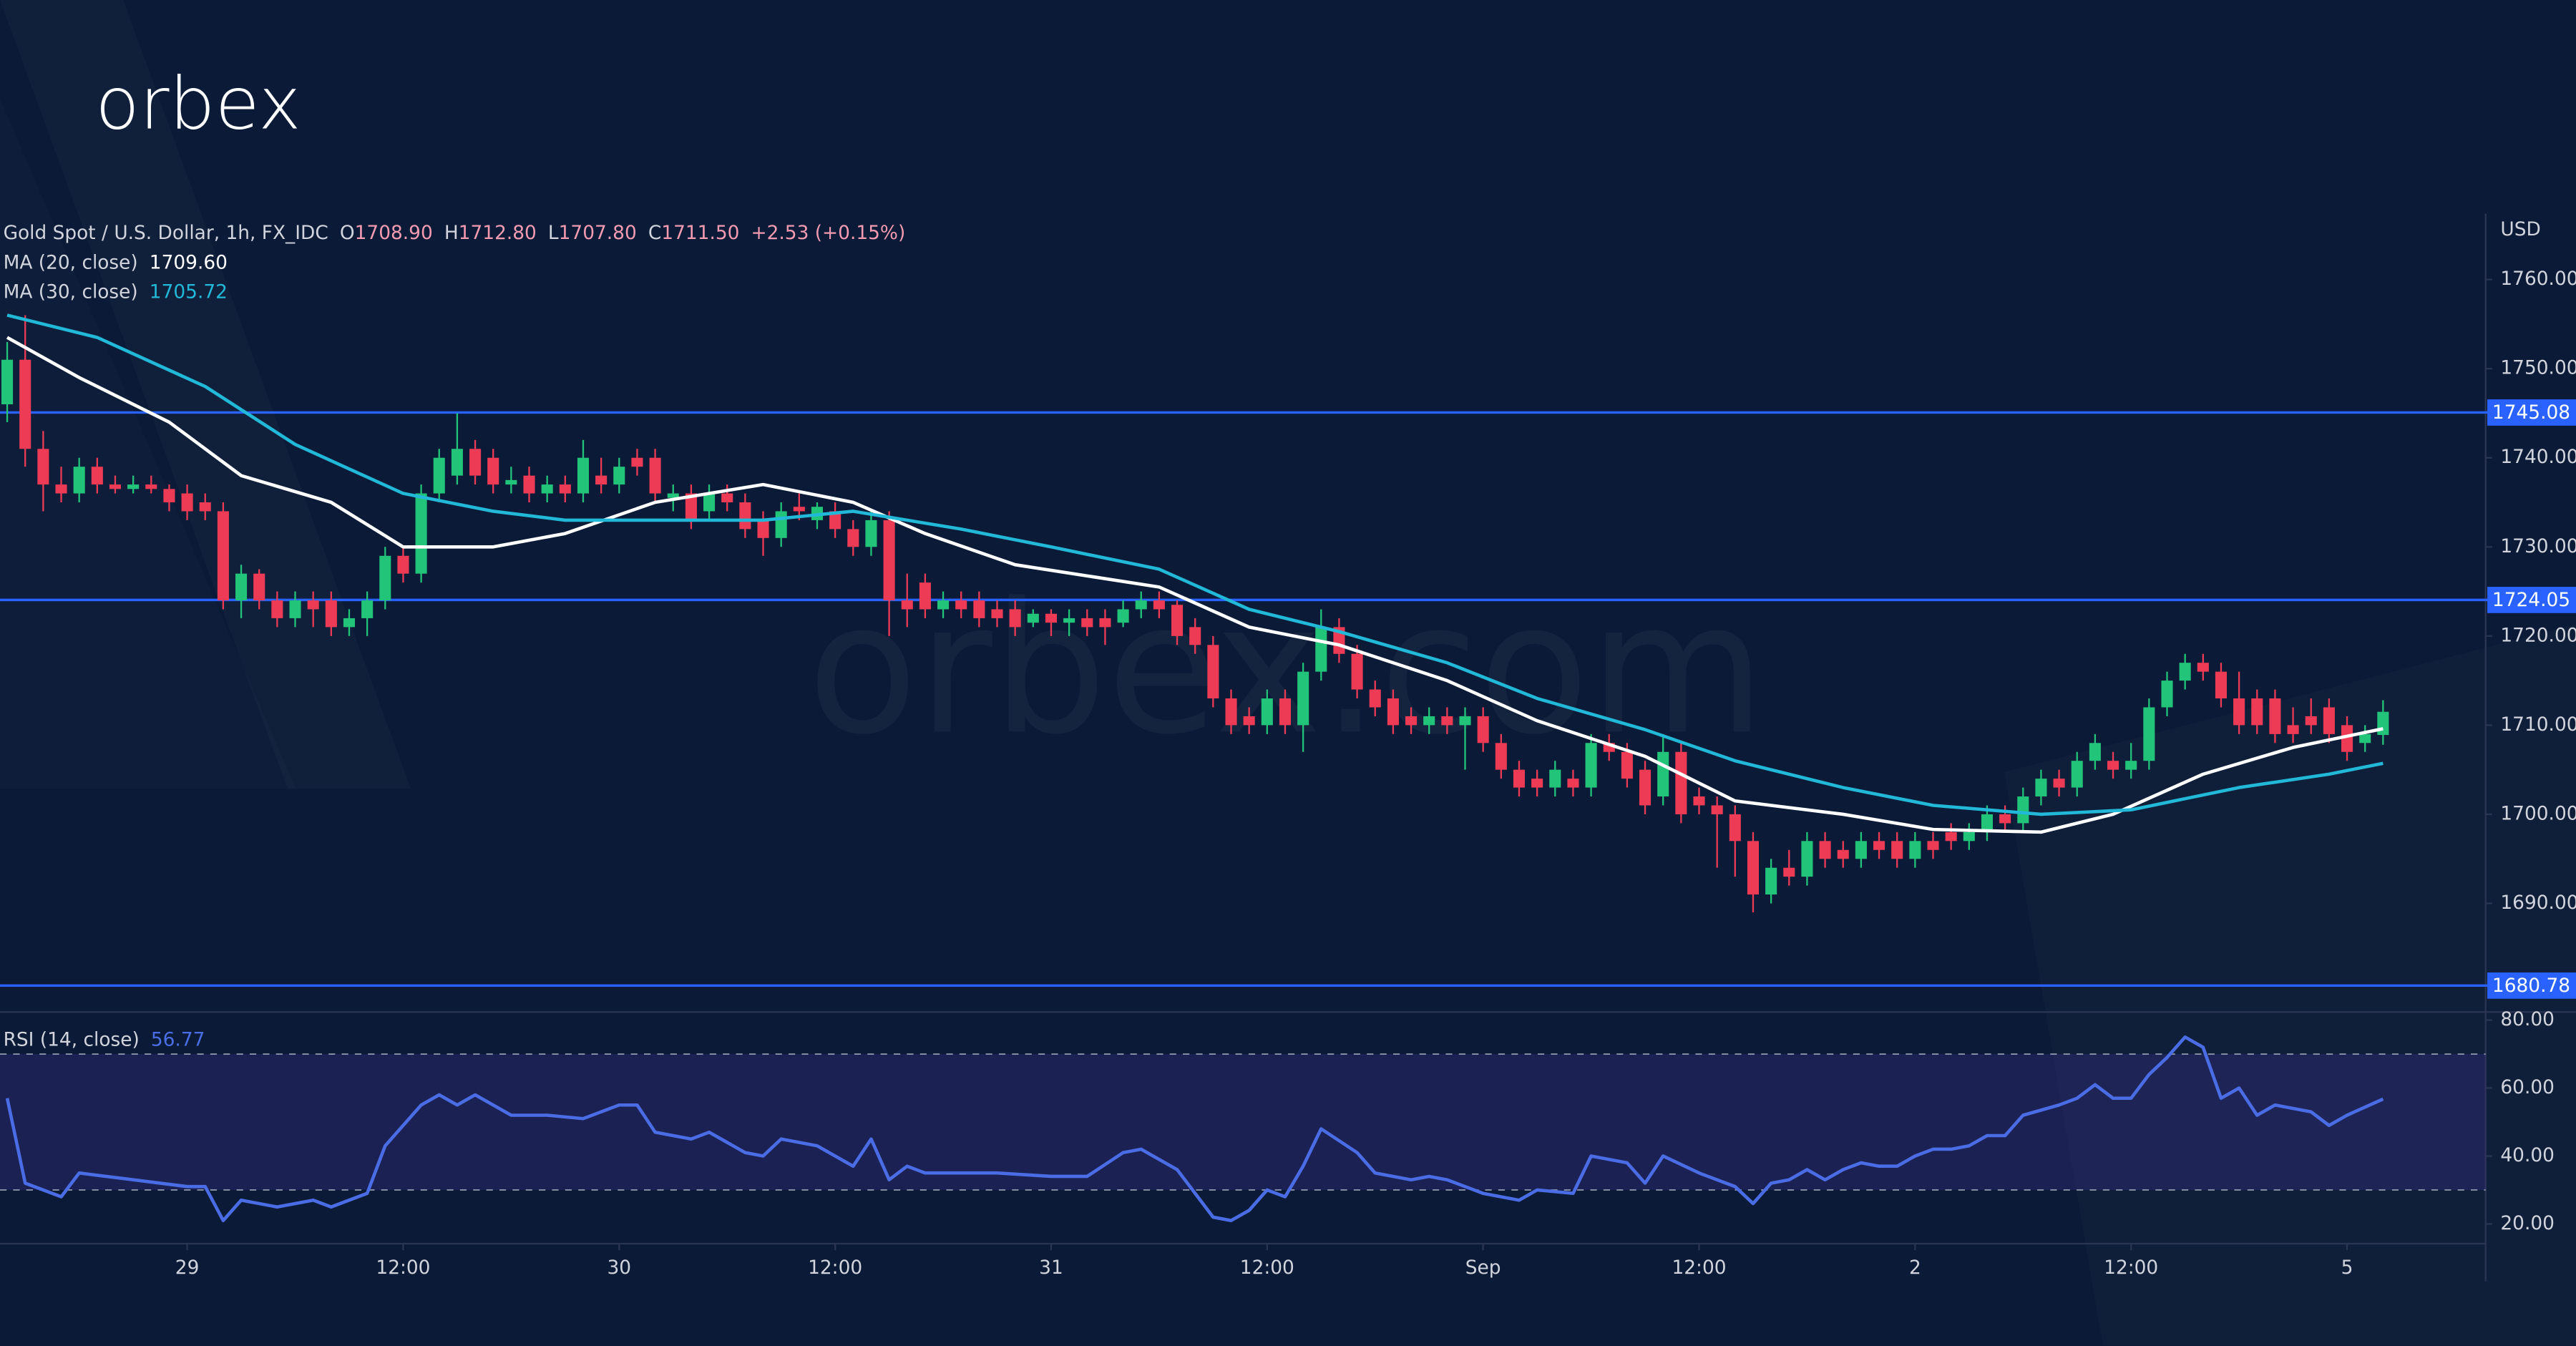  I want to click on y-tick-label: 60.00, so click(2527, 1087).